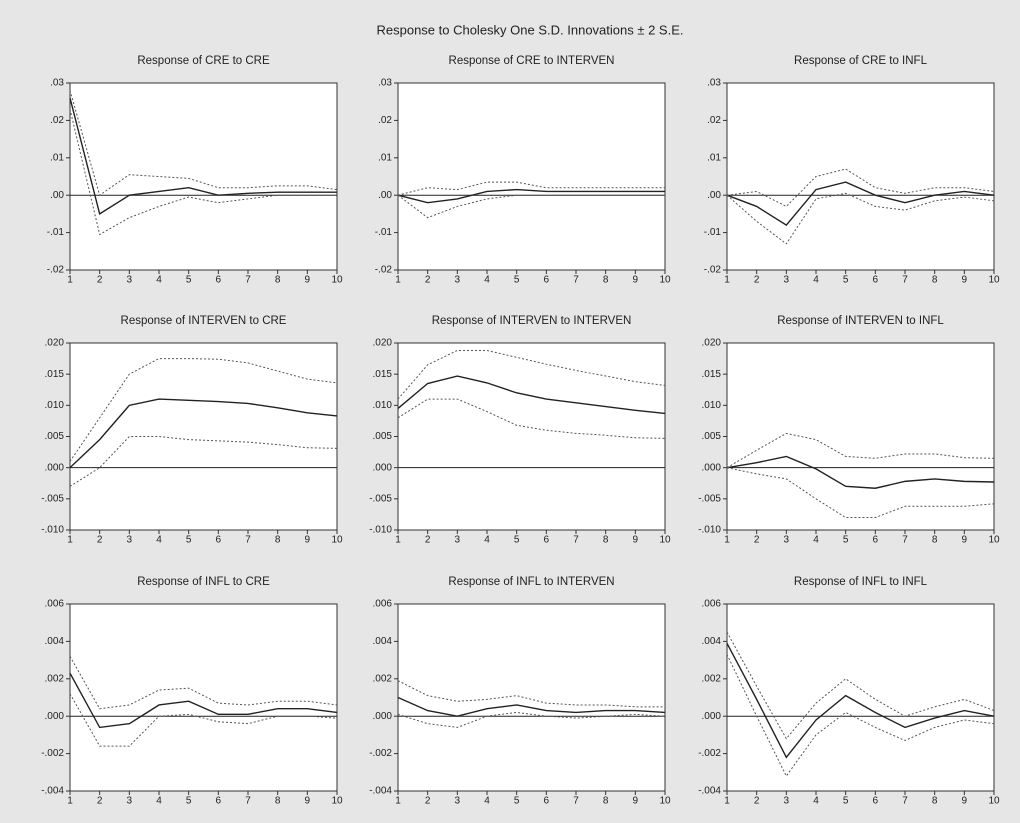 Image resolution: width=1020 pixels, height=823 pixels. Describe the element at coordinates (712, 436) in the screenshot. I see `y-tick-label: .005` at that location.